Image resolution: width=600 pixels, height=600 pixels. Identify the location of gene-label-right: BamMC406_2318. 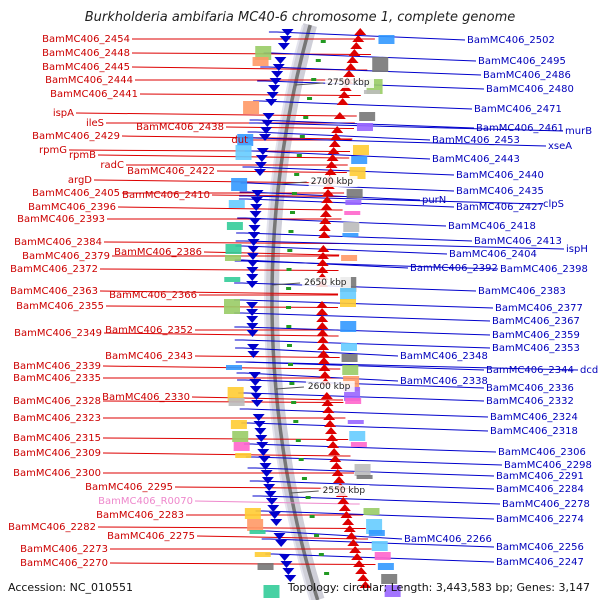
(534, 431).